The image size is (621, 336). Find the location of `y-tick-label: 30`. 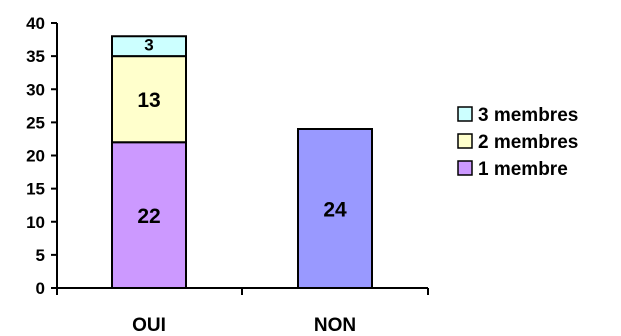

y-tick-label: 30 is located at coordinates (35, 89).